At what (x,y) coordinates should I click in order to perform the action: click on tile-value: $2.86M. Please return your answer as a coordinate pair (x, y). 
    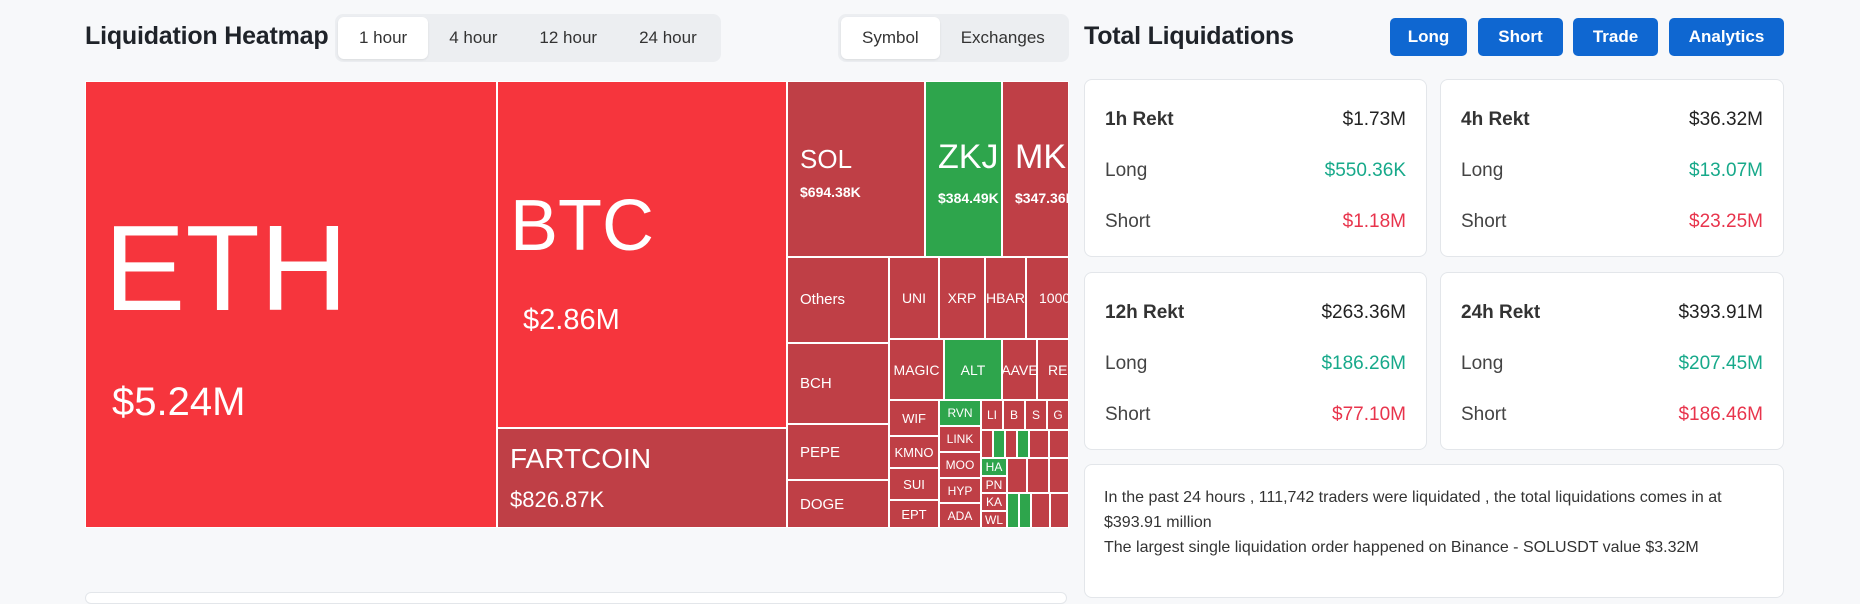
    Looking at the image, I should click on (571, 320).